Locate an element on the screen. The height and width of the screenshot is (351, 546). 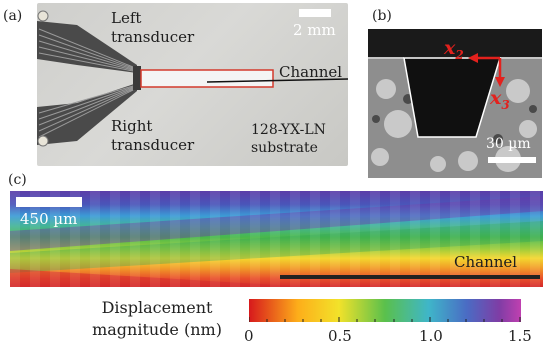
panel-b-micrograph: x2 x3 30 µm is located at coordinates (455, 103).